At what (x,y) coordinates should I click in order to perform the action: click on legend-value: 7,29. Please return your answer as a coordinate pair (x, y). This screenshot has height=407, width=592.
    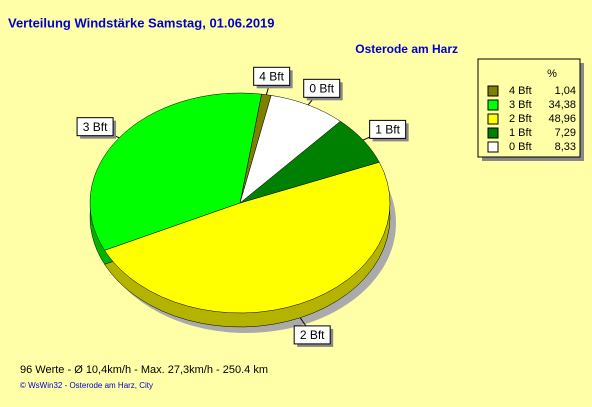
    Looking at the image, I should click on (565, 133).